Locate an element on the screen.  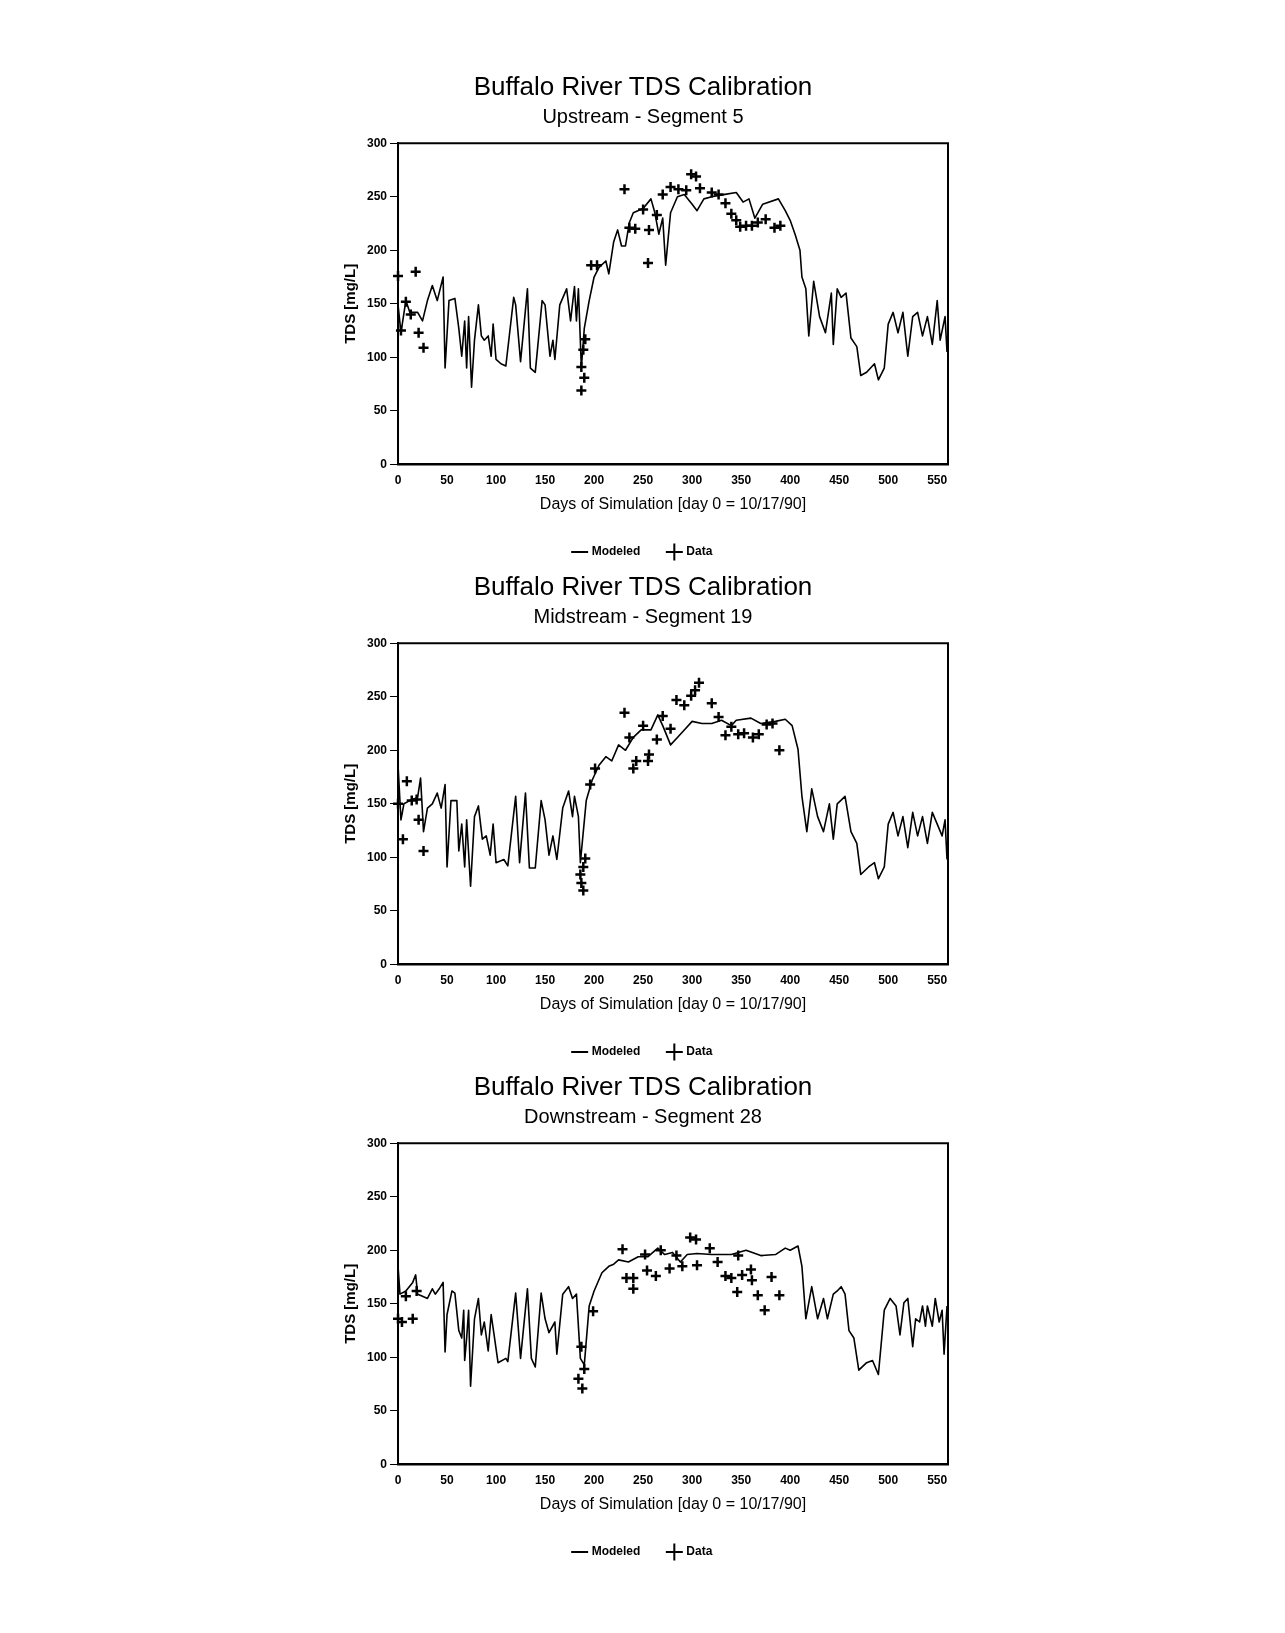
chart-subtitle: Midstream - Segment 19 is located at coordinates (643, 615).